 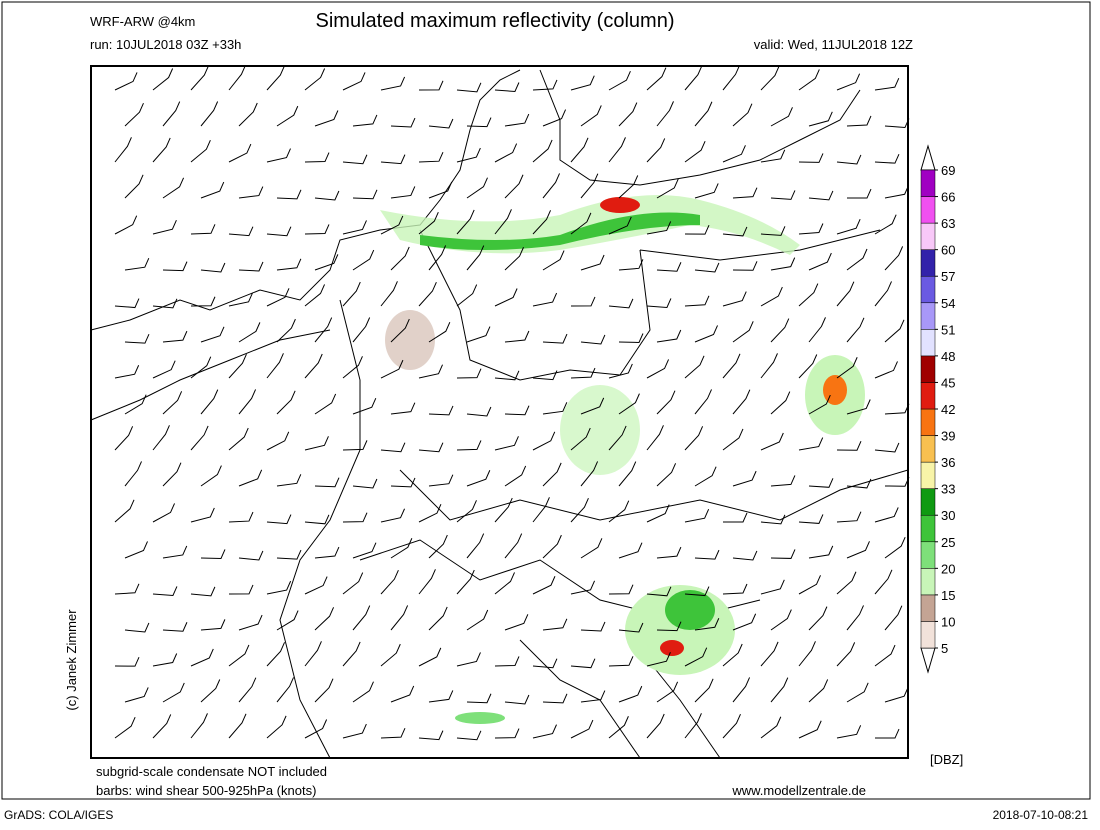 What do you see at coordinates (948, 197) in the screenshot?
I see `colorbar-label: 66` at bounding box center [948, 197].